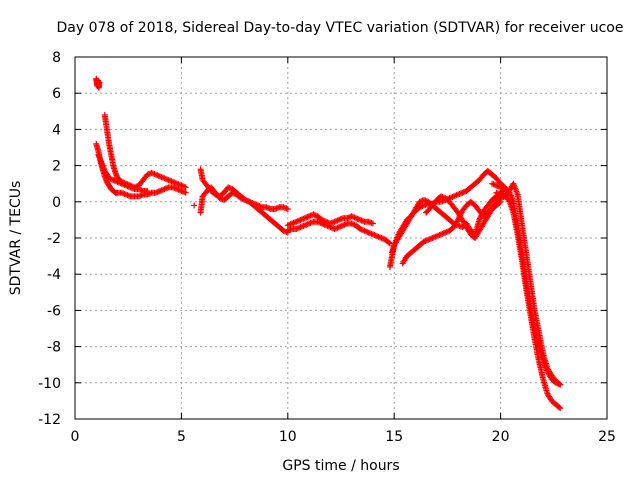  What do you see at coordinates (288, 437) in the screenshot?
I see `x-tick-label: 10` at bounding box center [288, 437].